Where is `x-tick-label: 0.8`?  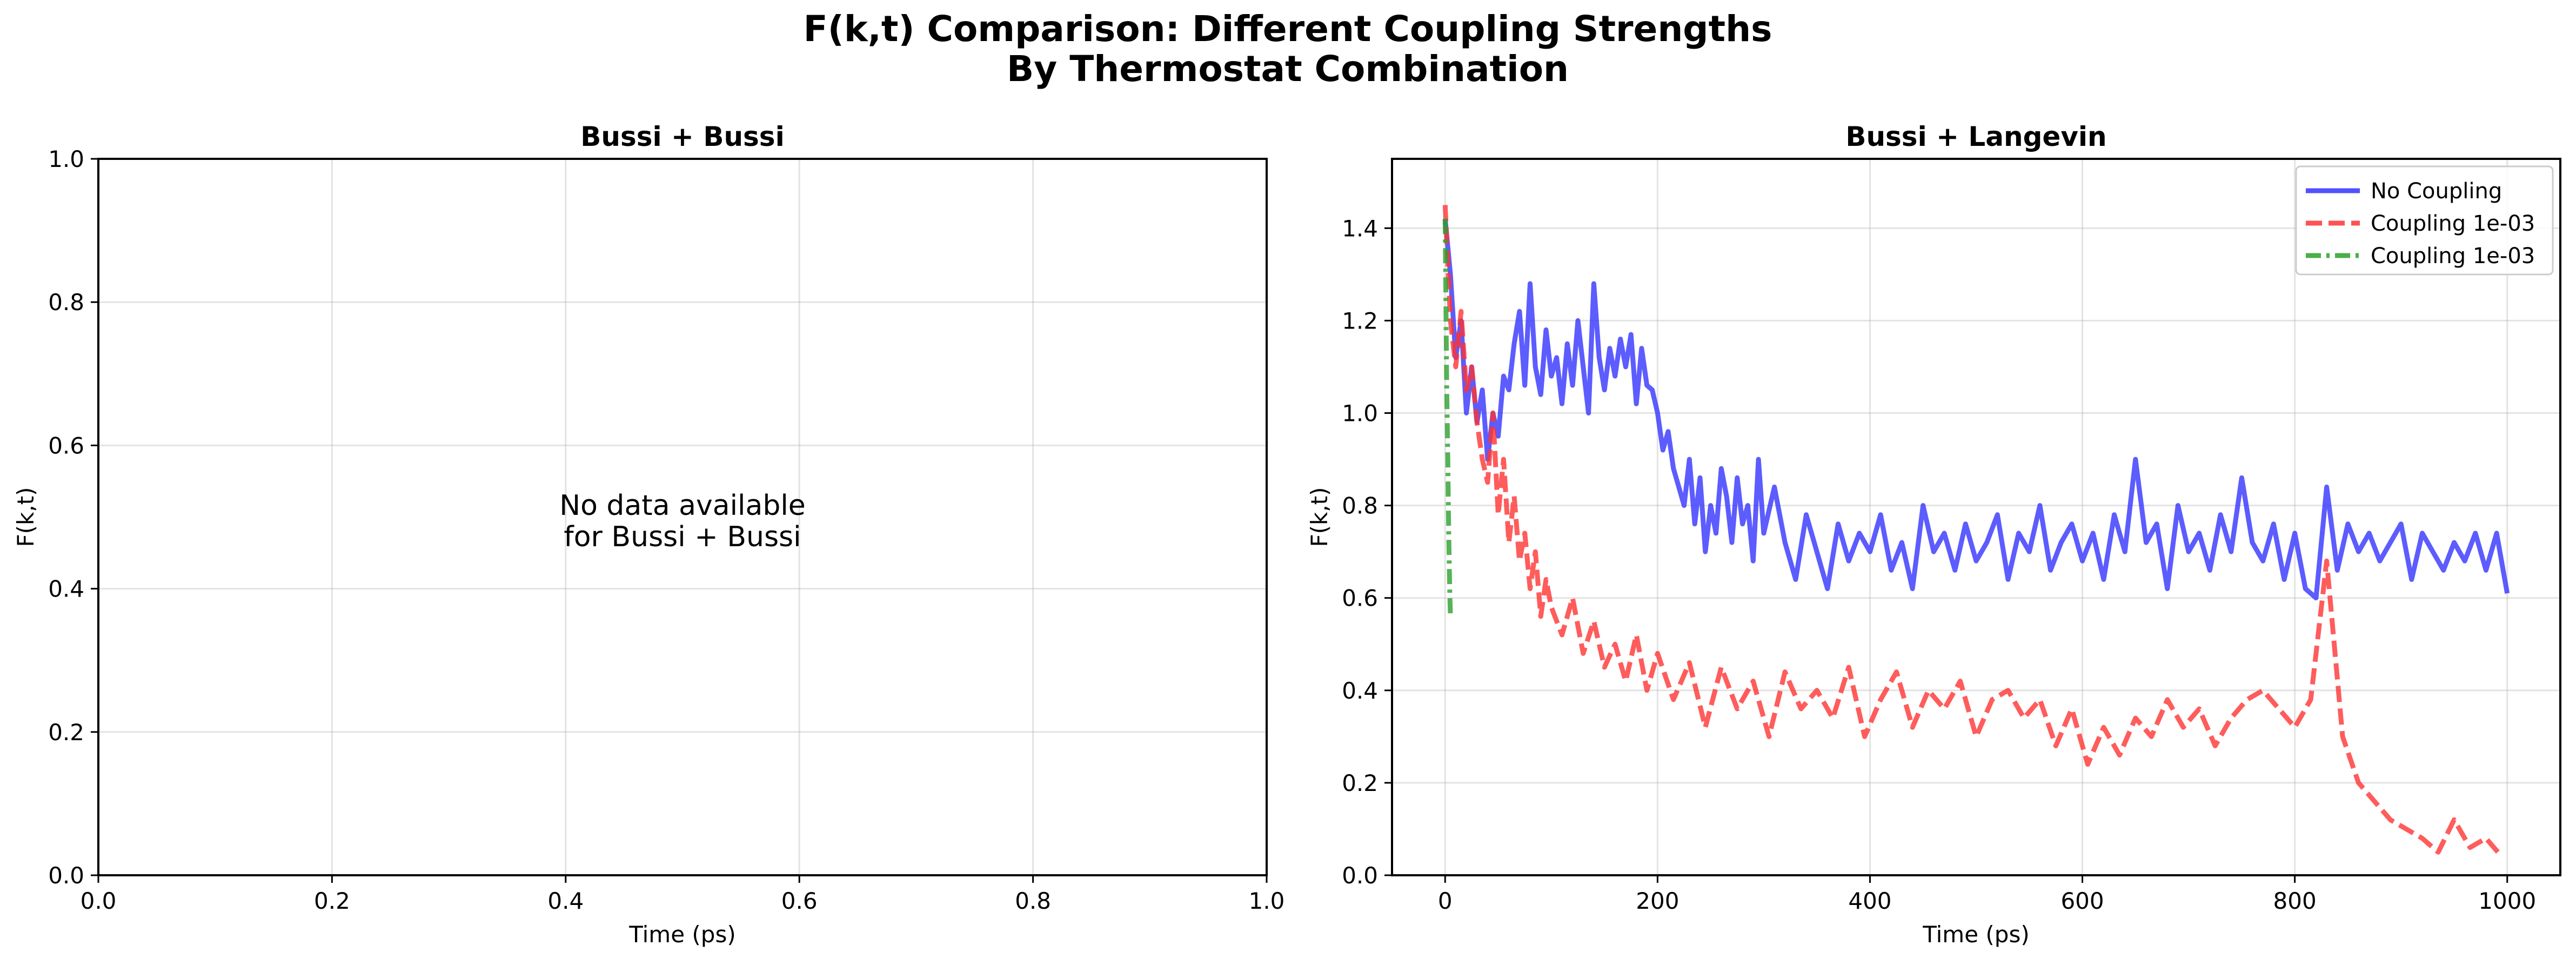
x-tick-label: 0.8 is located at coordinates (1033, 901).